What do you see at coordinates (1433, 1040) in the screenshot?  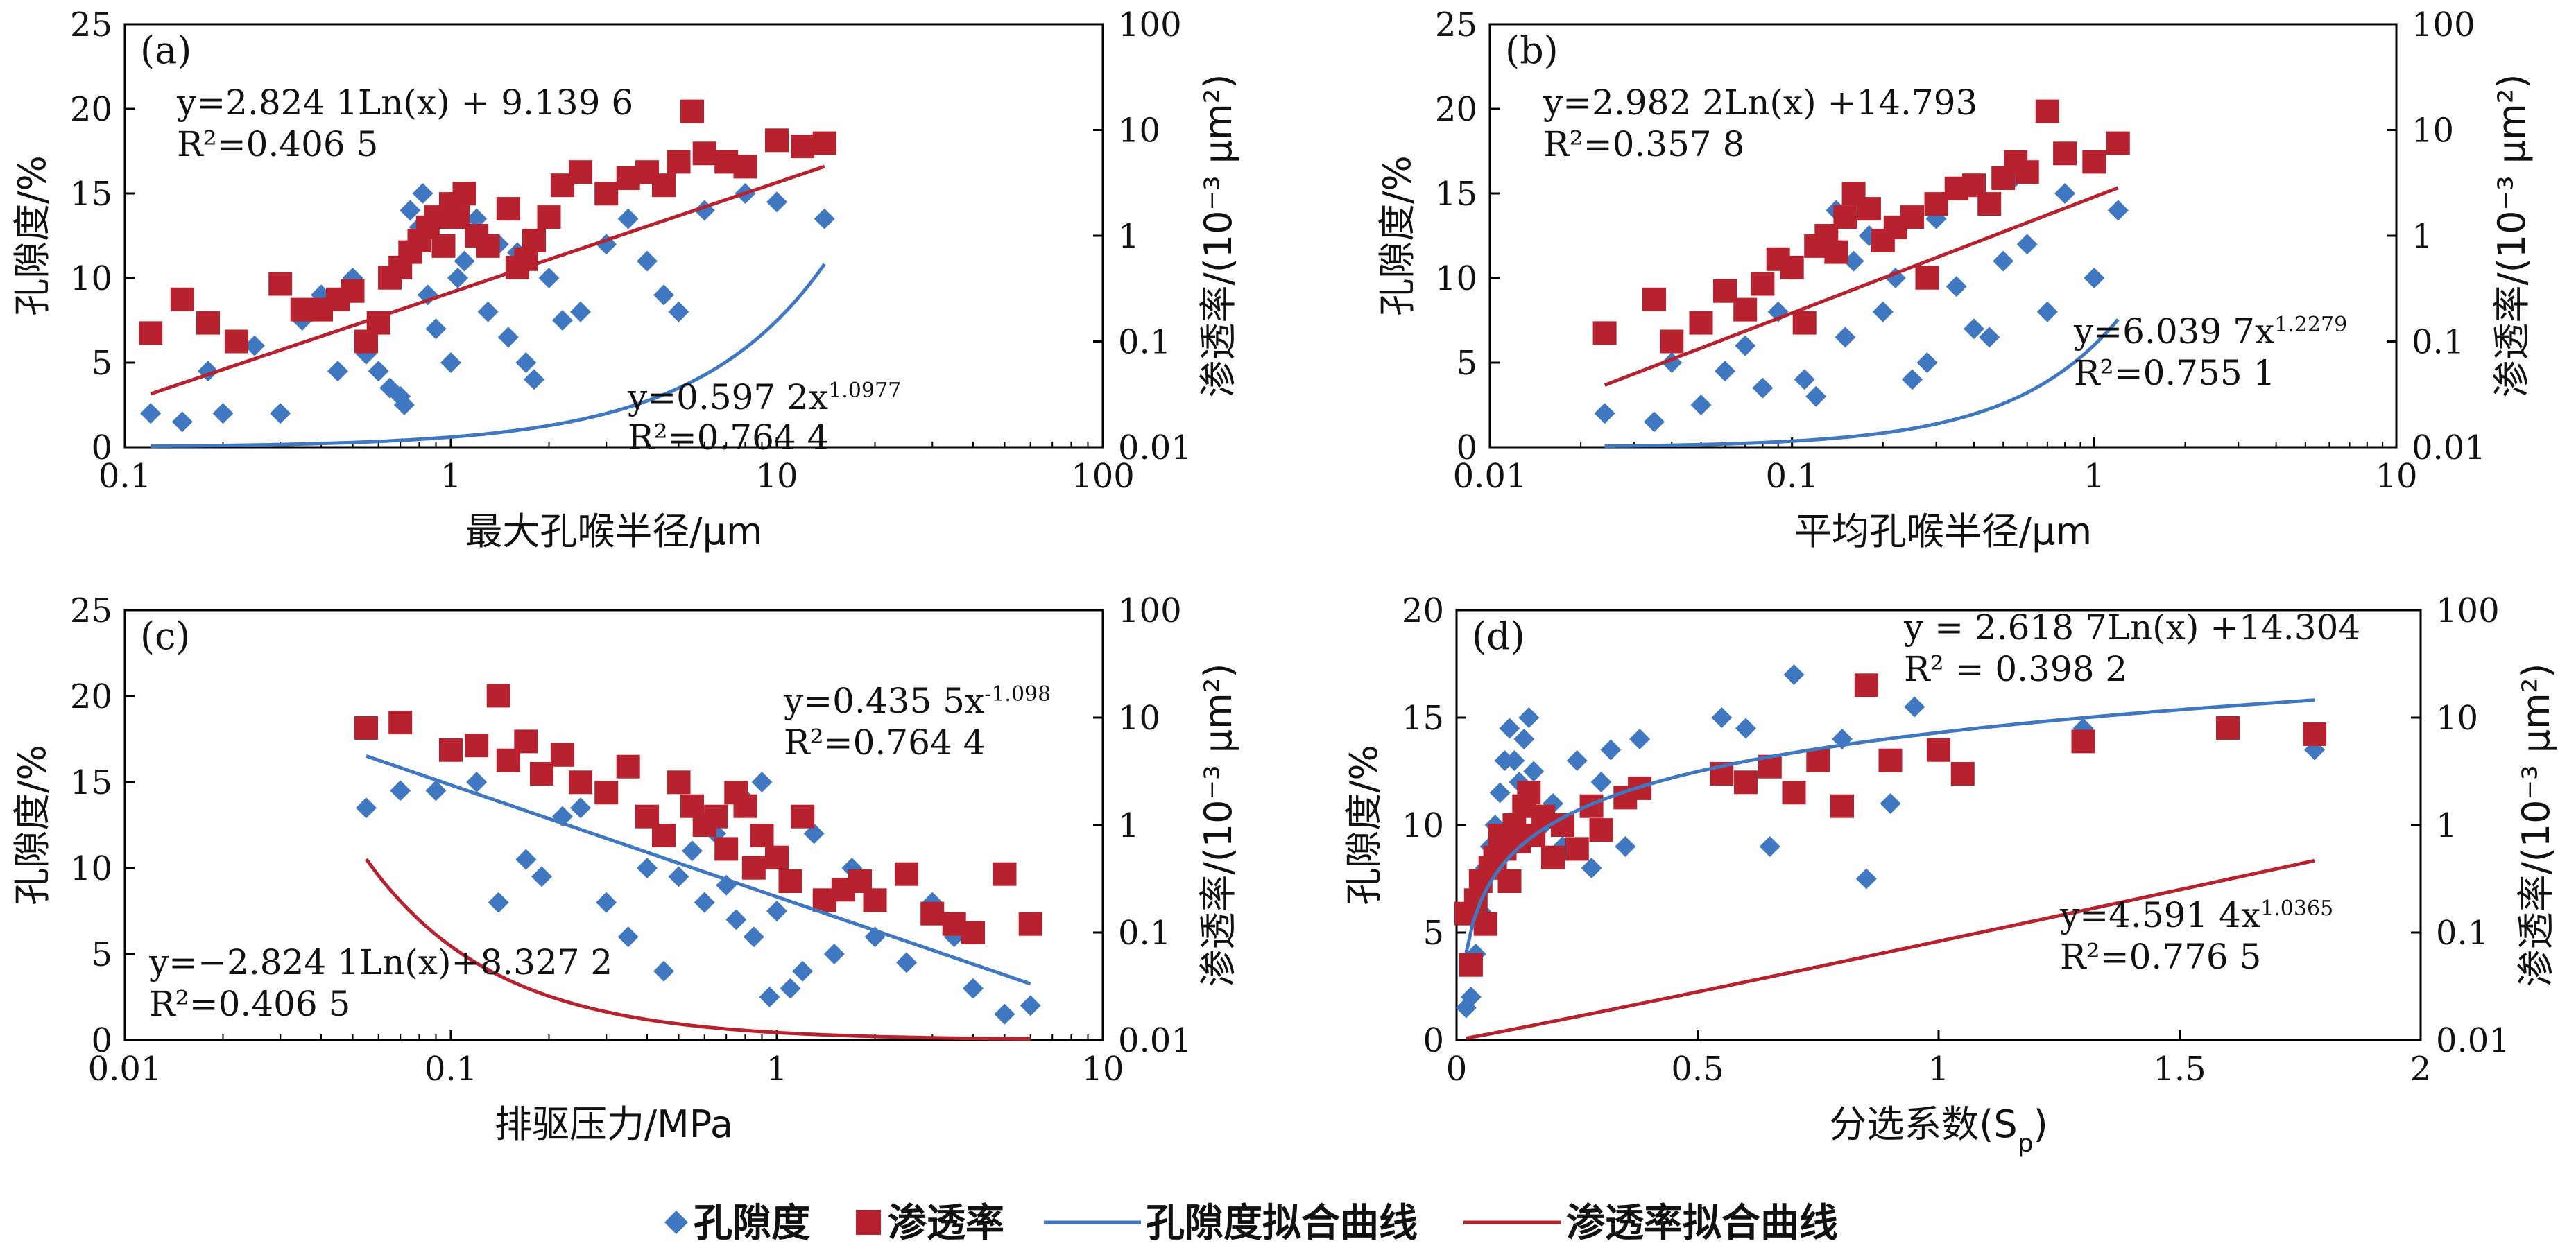 I see `y-left-tick-label: 0` at bounding box center [1433, 1040].